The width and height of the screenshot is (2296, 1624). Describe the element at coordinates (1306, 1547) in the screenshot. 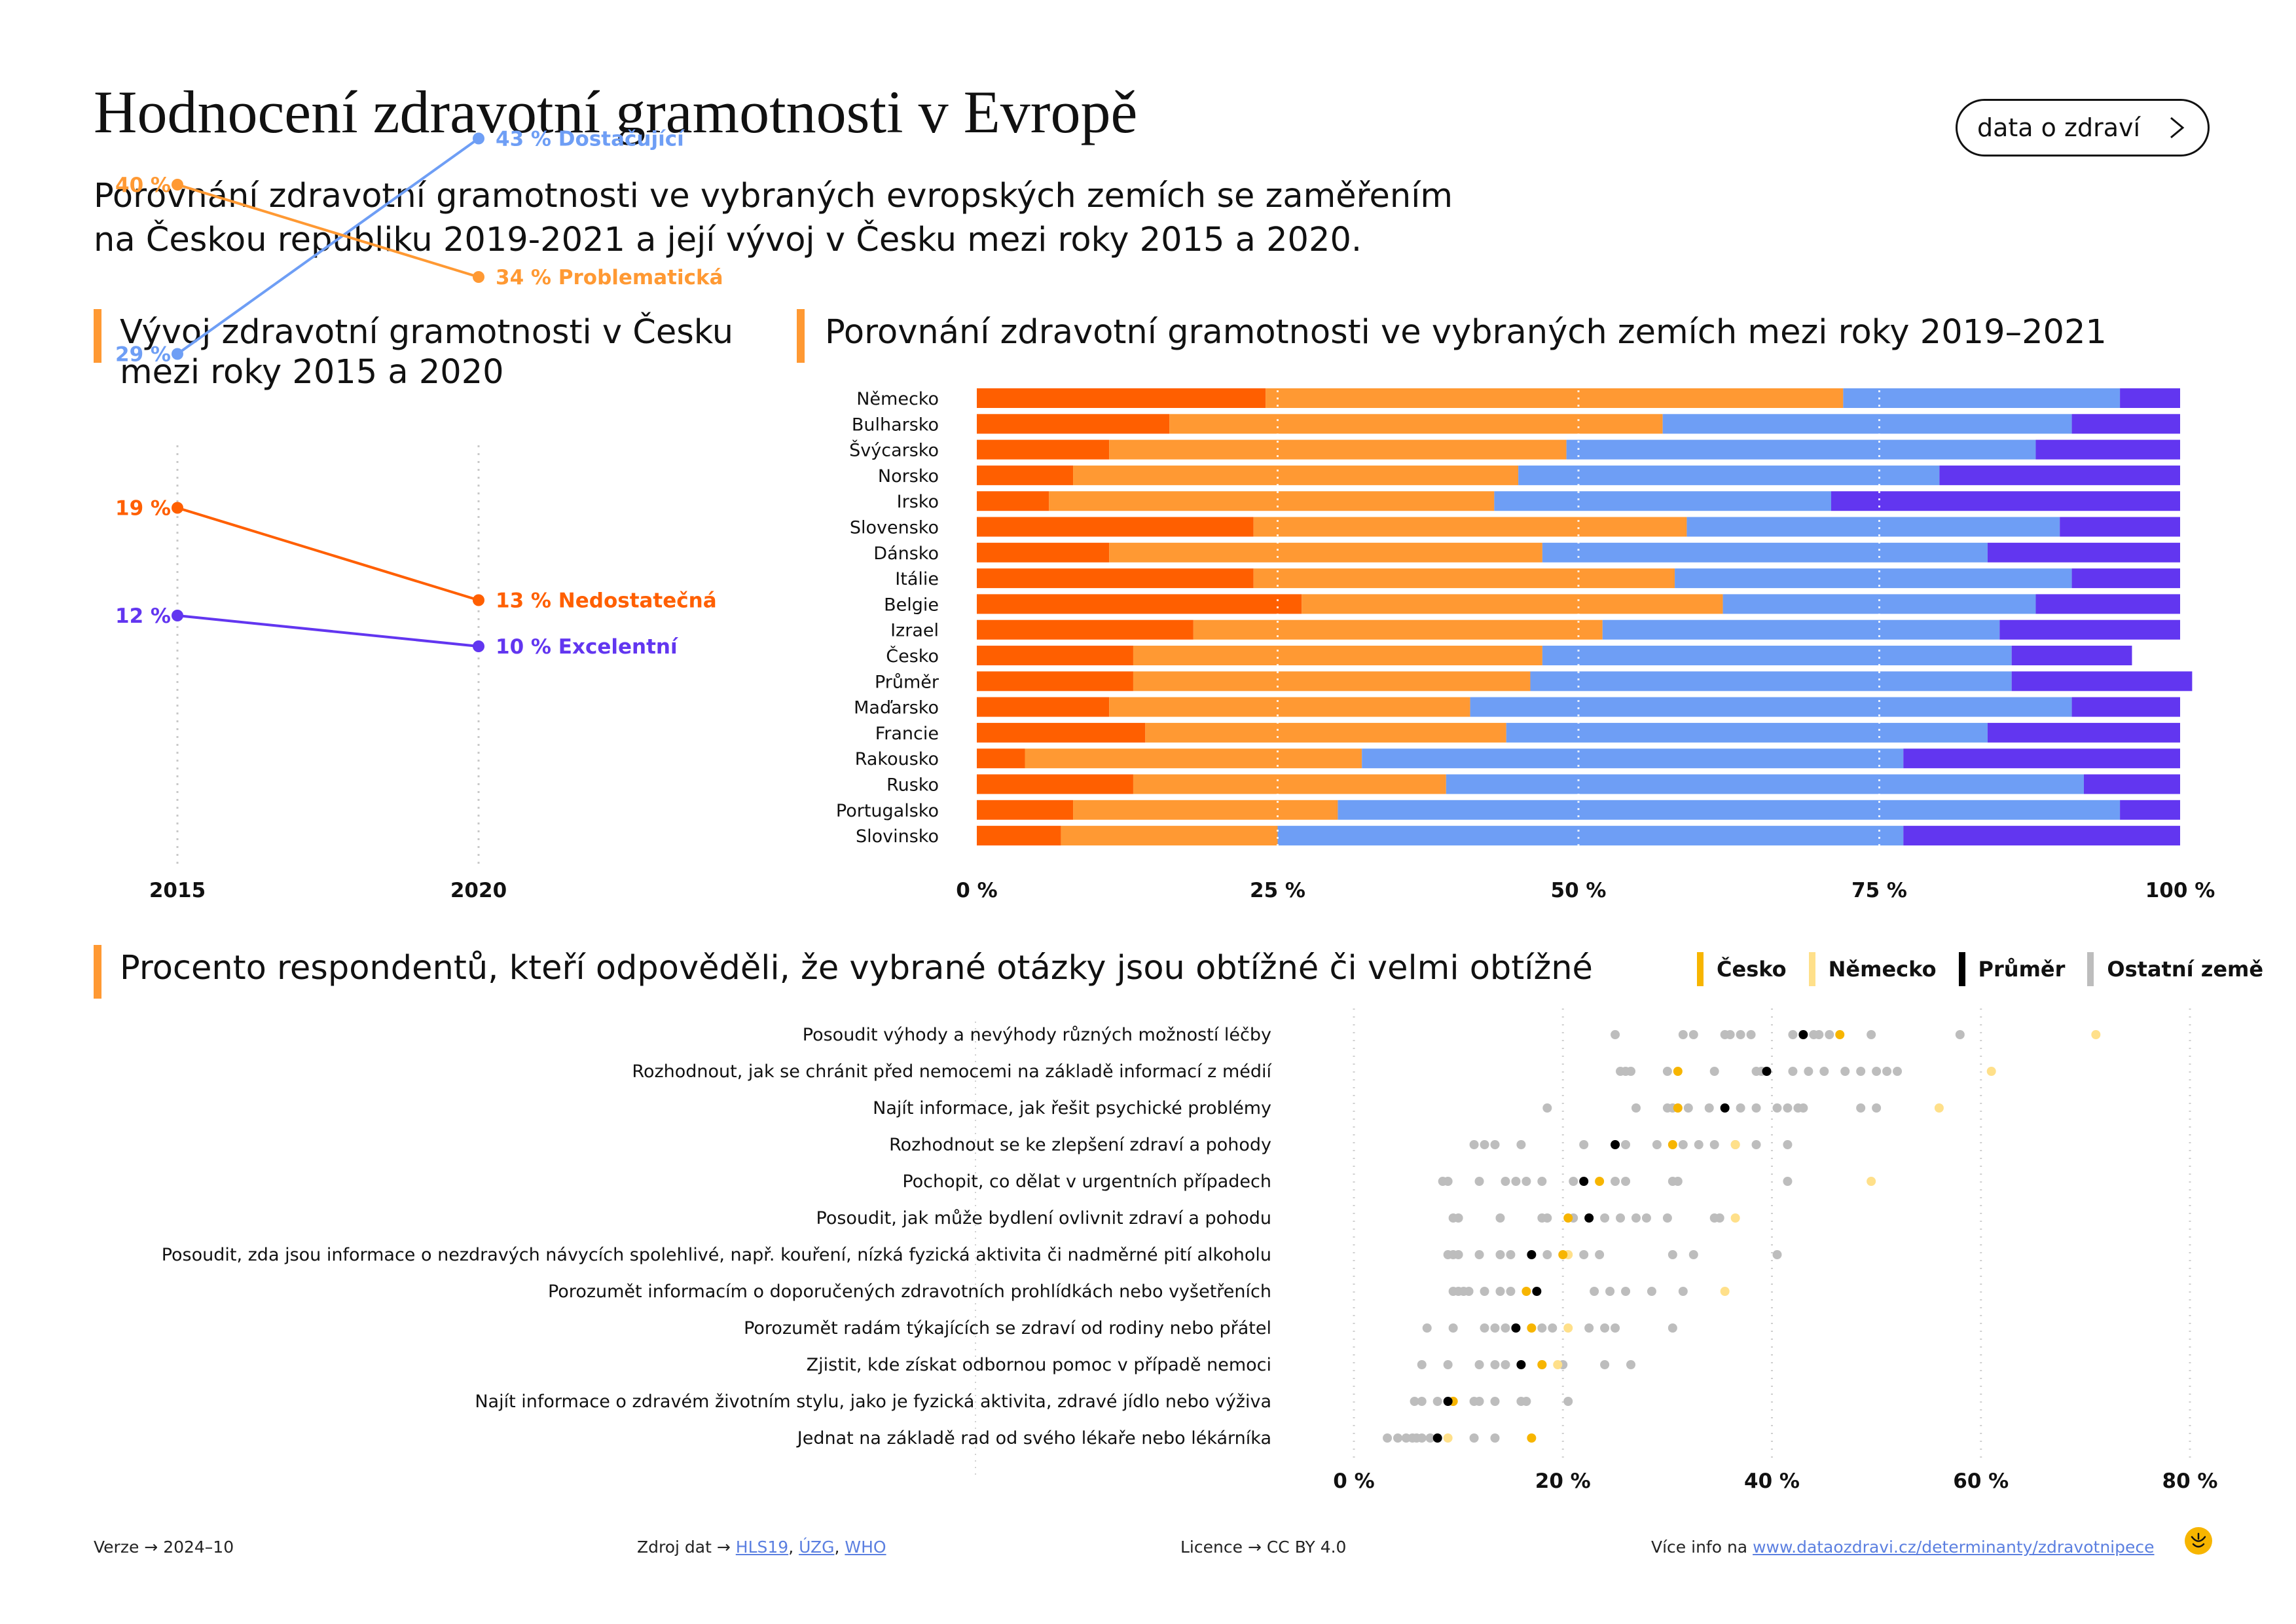

I see `license-value: CC BY 4.0` at that location.